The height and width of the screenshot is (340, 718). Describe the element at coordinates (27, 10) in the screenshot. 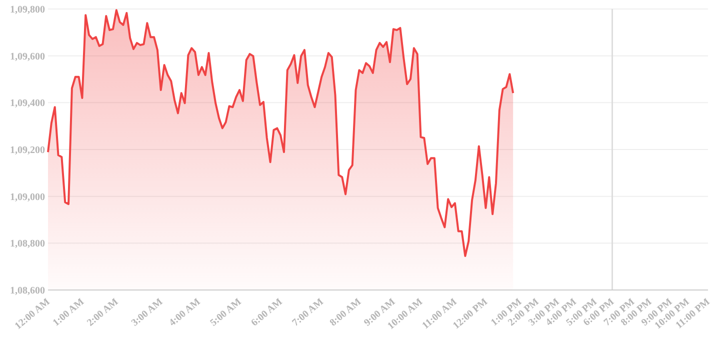

I see `y-tick-label: 1,09,800` at that location.